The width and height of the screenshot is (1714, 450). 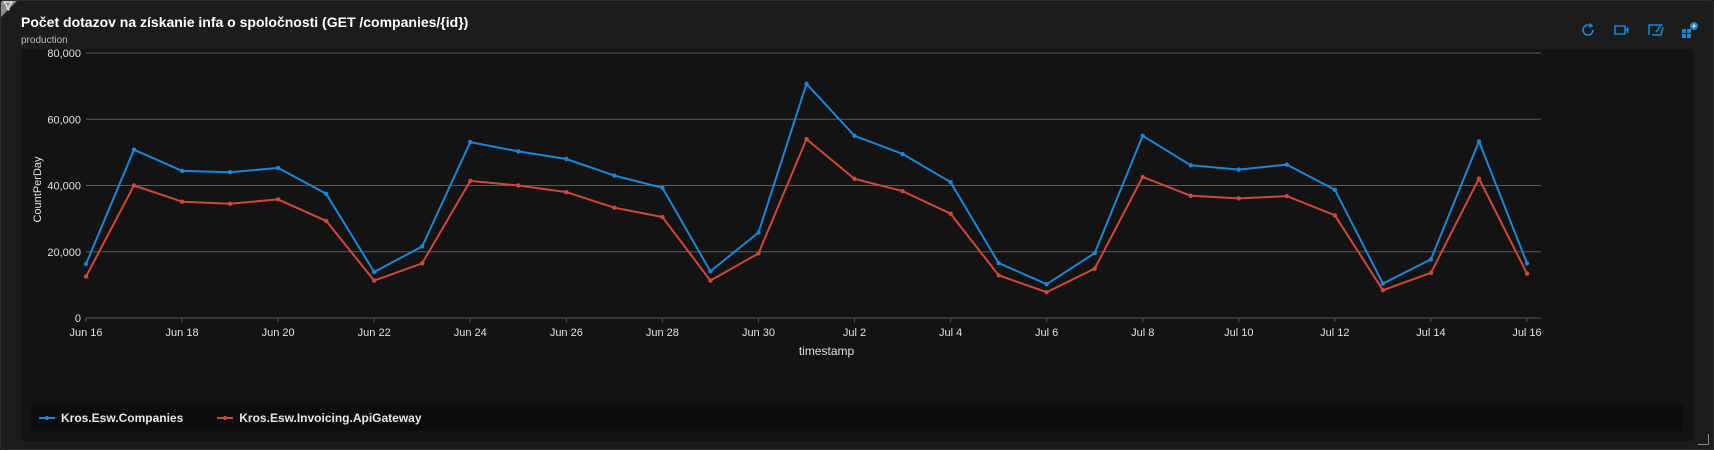 I want to click on x-tick-label: Jul 12, so click(x=1334, y=333).